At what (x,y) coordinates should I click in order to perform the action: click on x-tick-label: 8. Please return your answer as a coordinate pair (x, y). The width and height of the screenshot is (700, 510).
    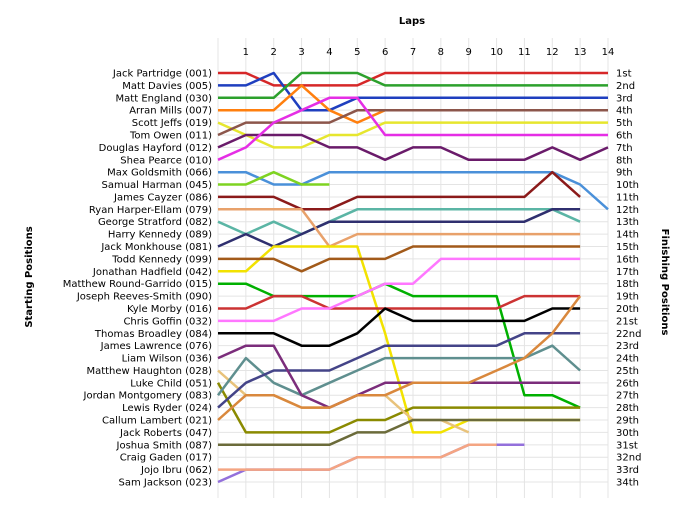
    Looking at the image, I should click on (441, 52).